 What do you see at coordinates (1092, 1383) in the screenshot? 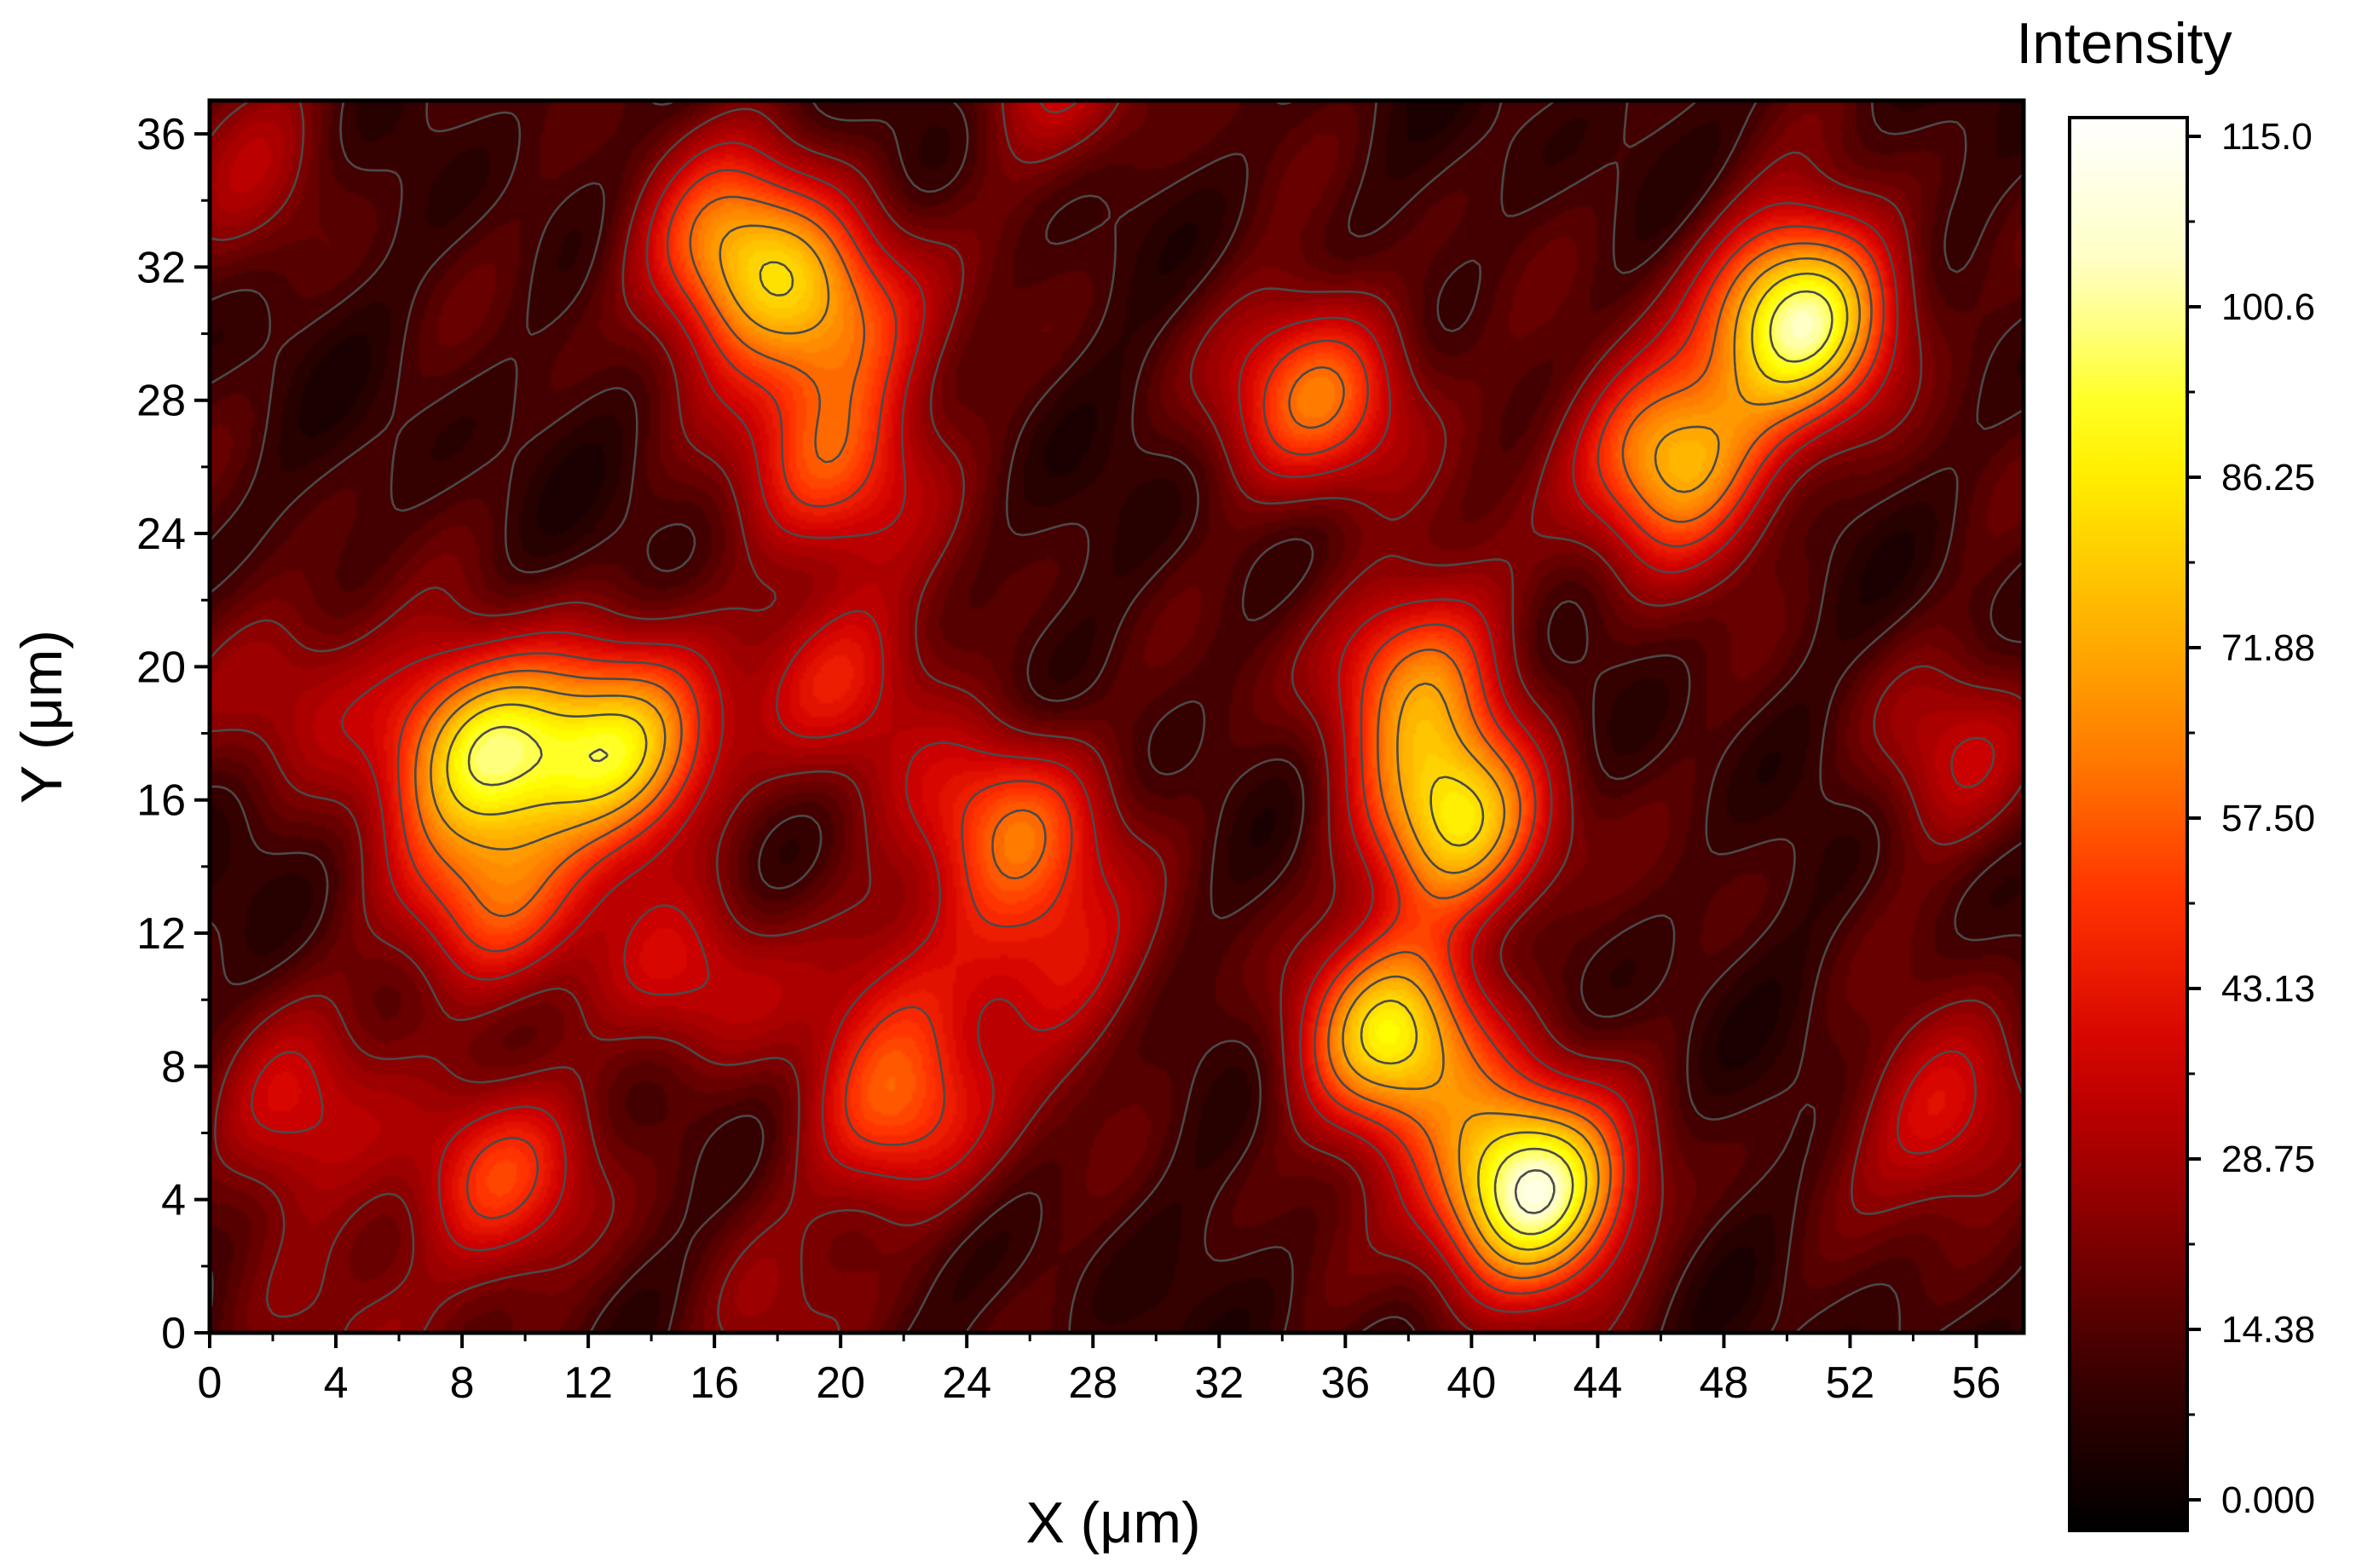
I see `x-tick-label: 28` at bounding box center [1092, 1383].